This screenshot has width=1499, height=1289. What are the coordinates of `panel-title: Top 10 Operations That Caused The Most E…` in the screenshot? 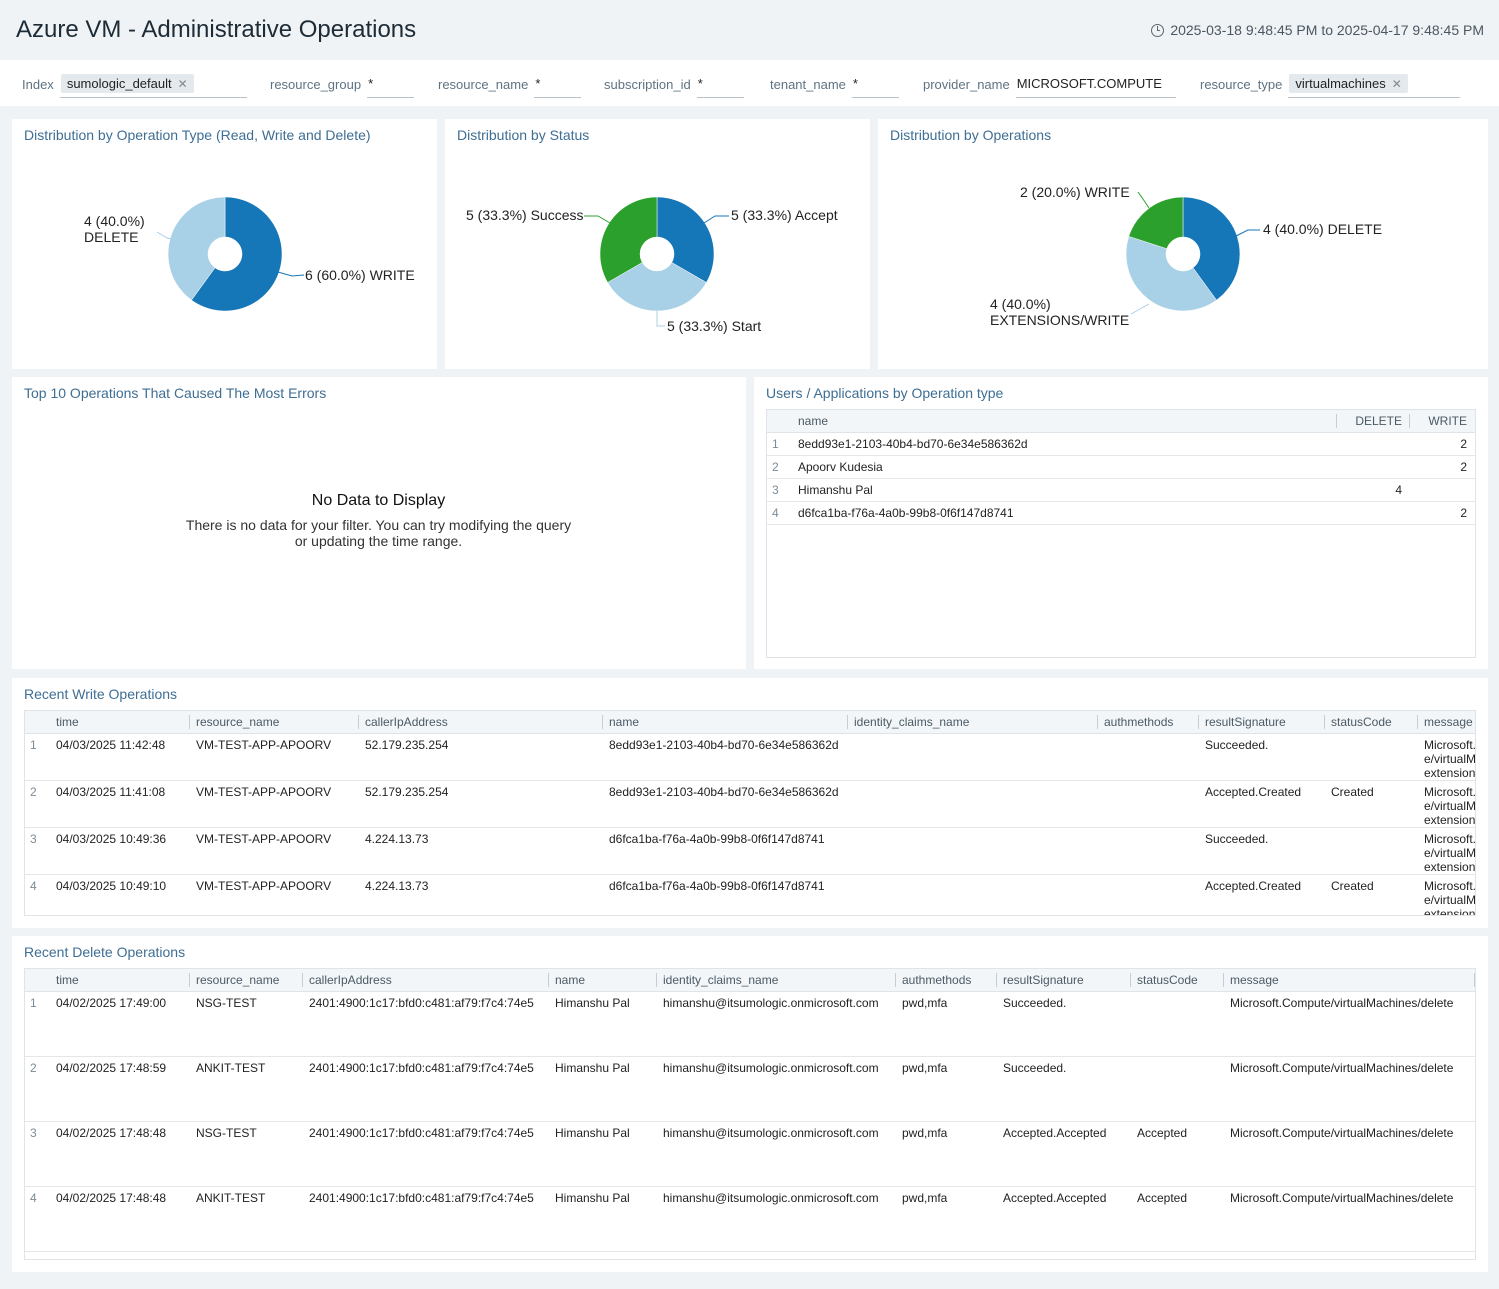 It's located at (175, 393).